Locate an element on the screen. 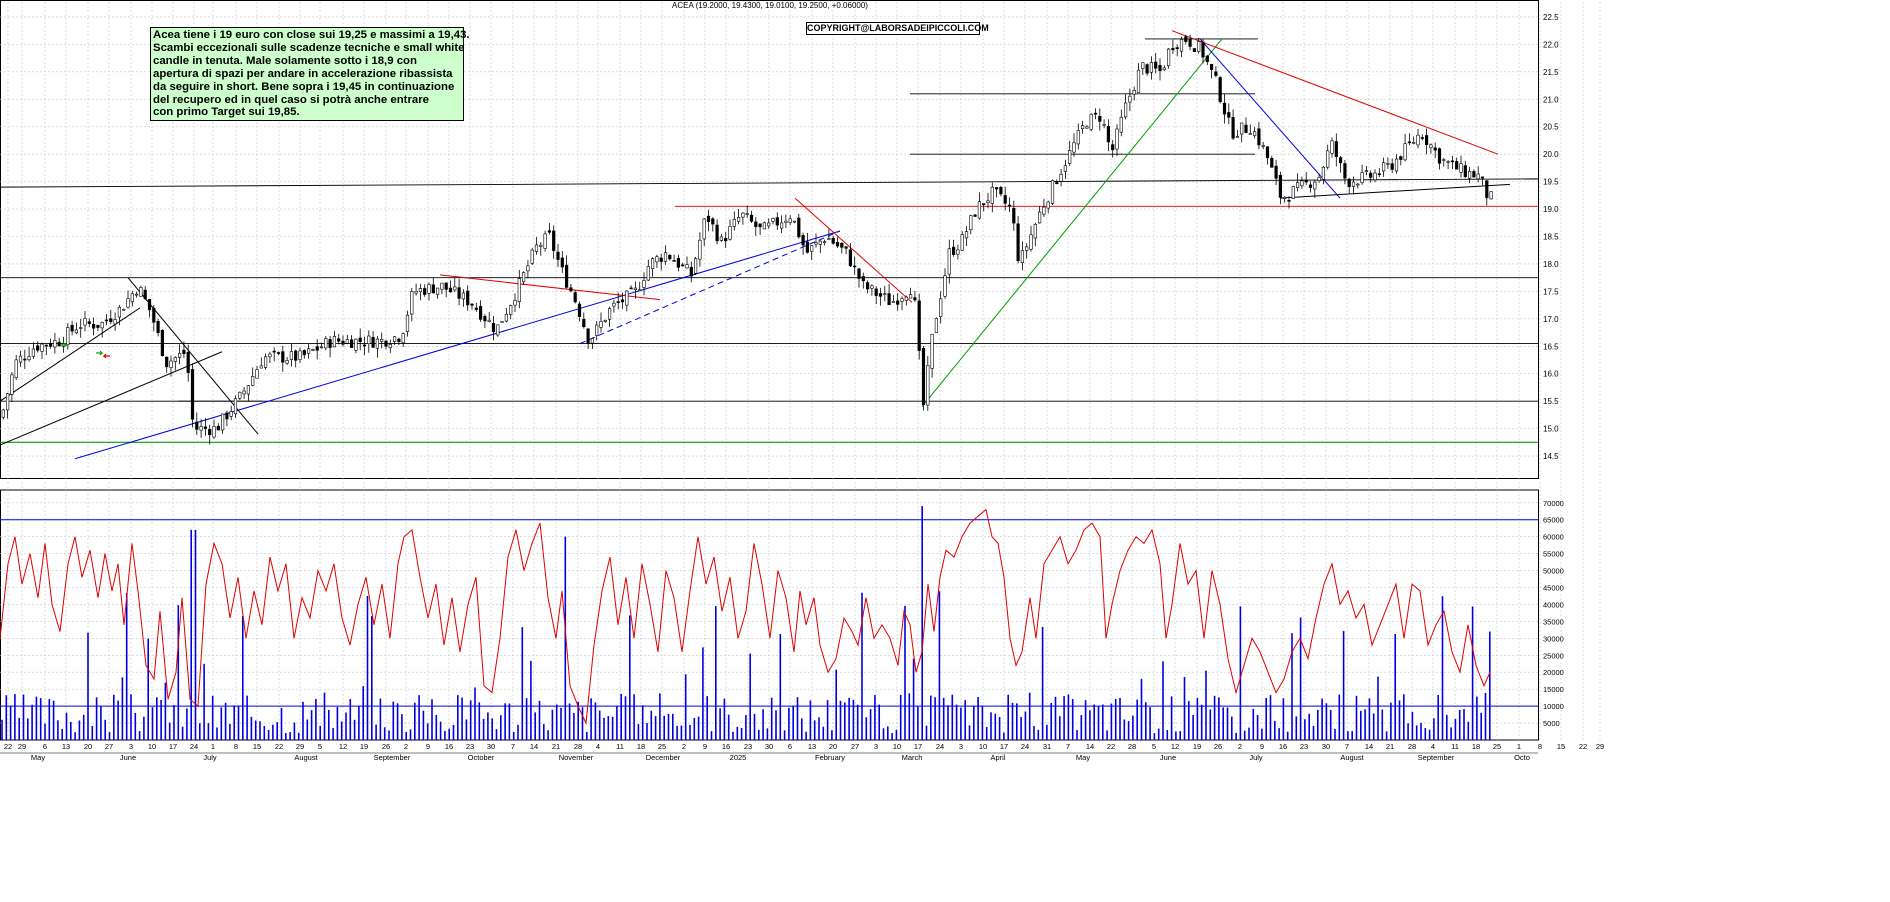  y-tick-label: 21.0 is located at coordinates (1551, 99).